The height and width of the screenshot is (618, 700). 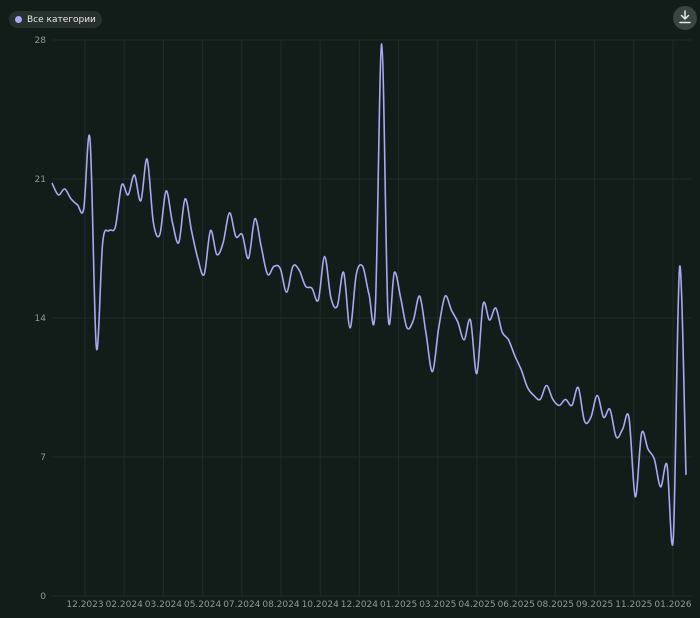 I want to click on x-tick-label: 06.2025, so click(x=516, y=605).